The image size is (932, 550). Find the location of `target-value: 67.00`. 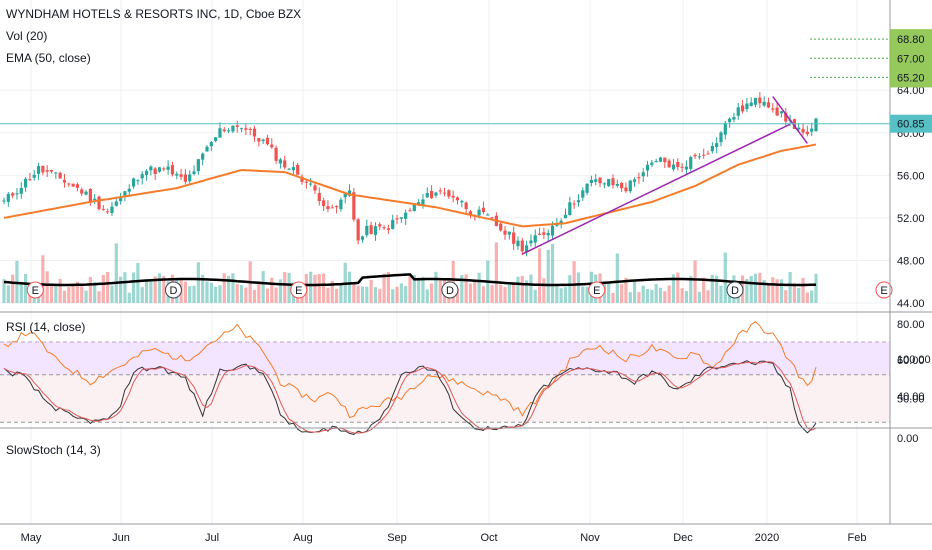

target-value: 67.00 is located at coordinates (911, 59).